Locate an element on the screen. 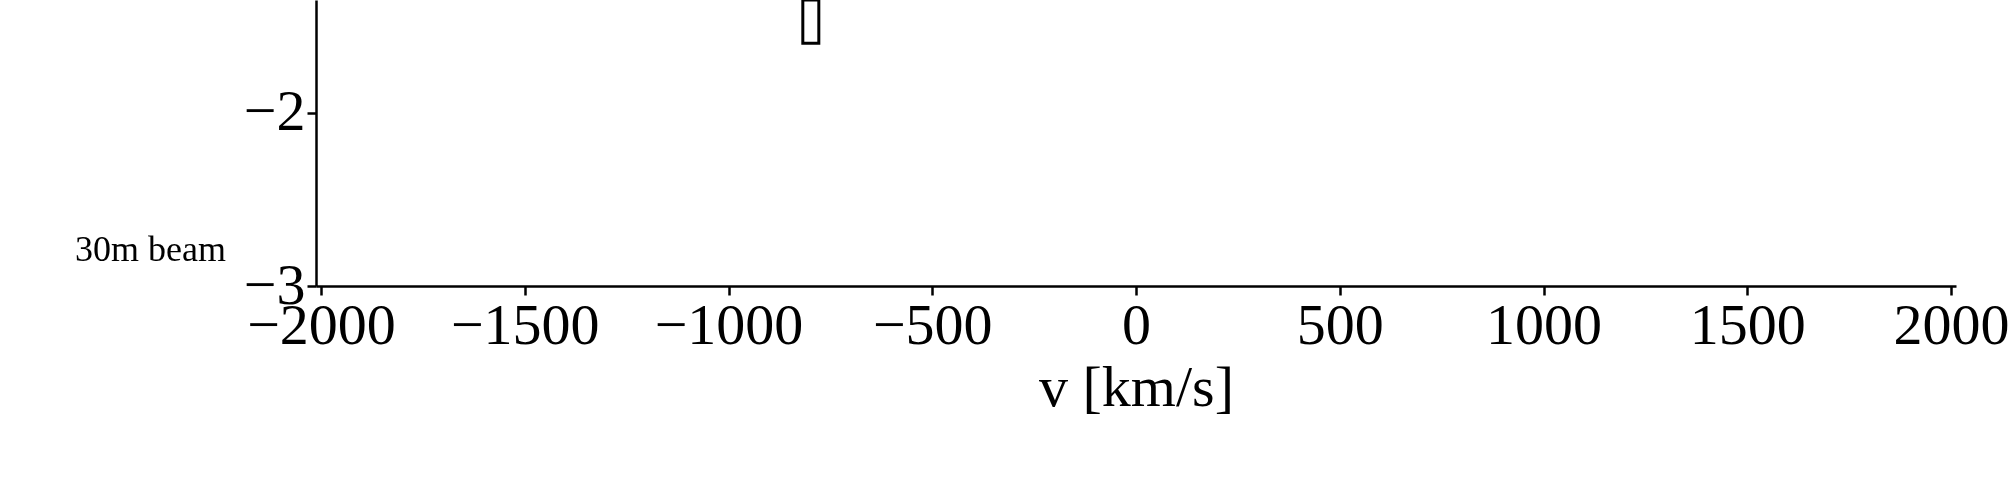 This screenshot has height=482, width=2009. x-tick-label: −1500 is located at coordinates (525, 324).